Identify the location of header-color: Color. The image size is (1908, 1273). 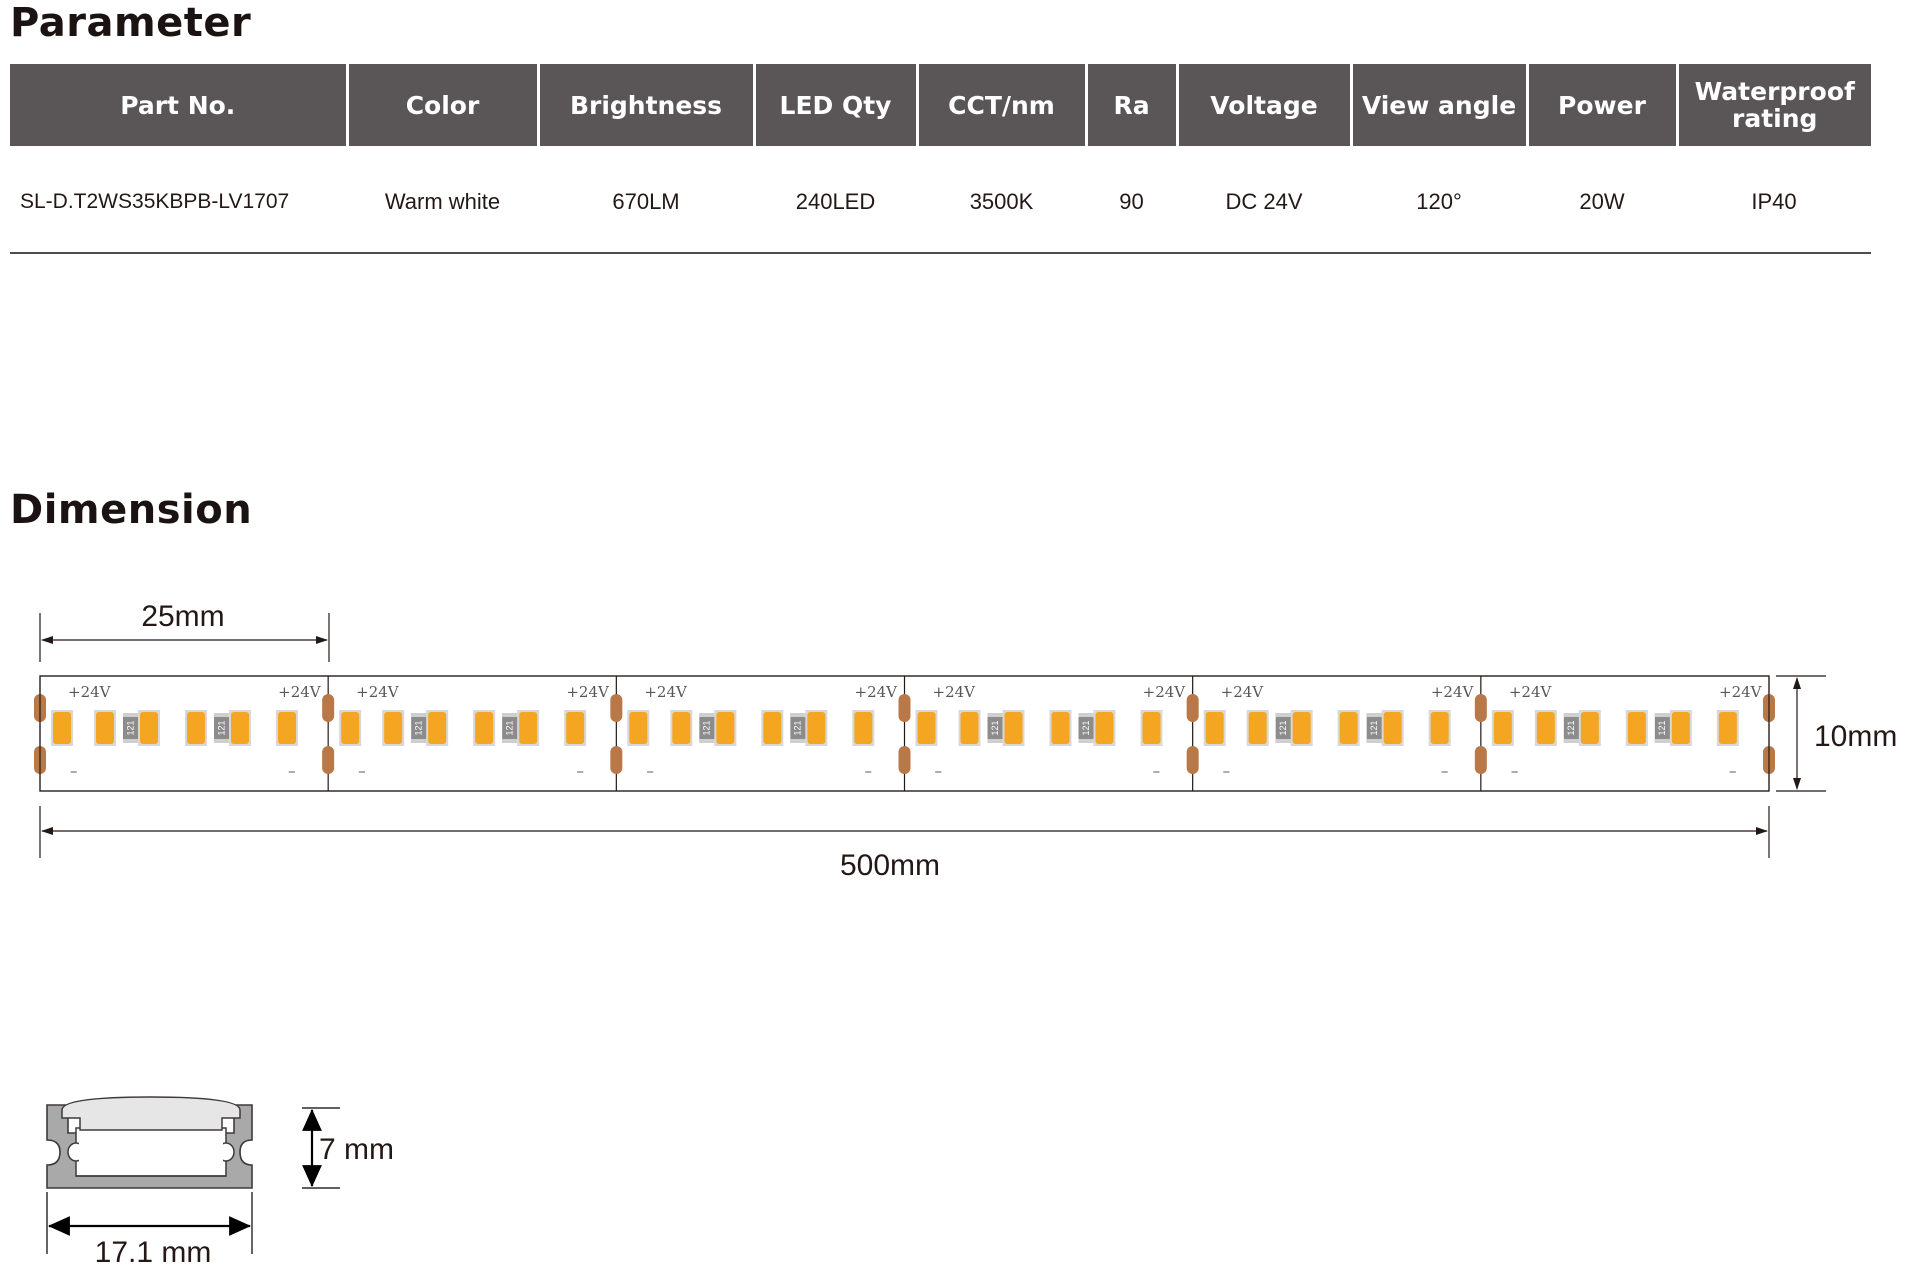
(441, 105).